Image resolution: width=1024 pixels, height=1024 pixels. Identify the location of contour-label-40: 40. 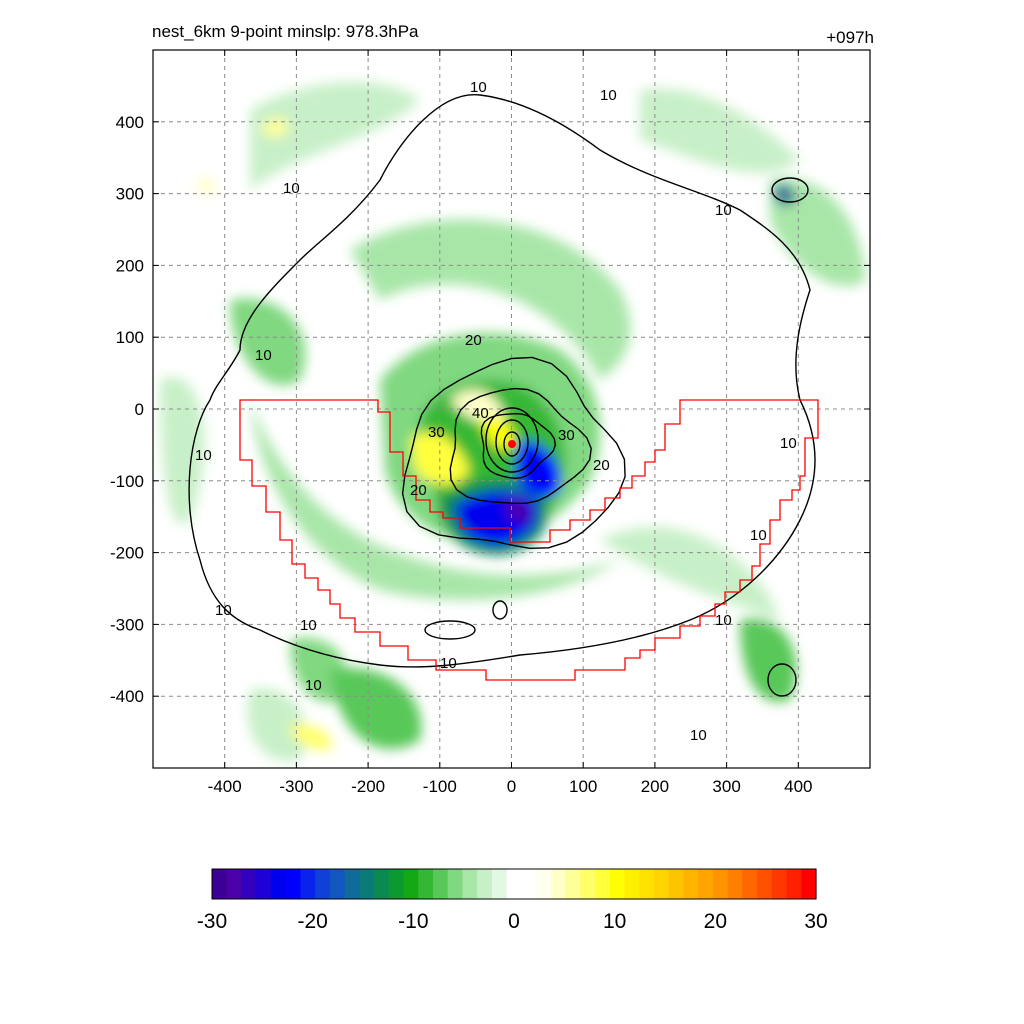
(480, 413).